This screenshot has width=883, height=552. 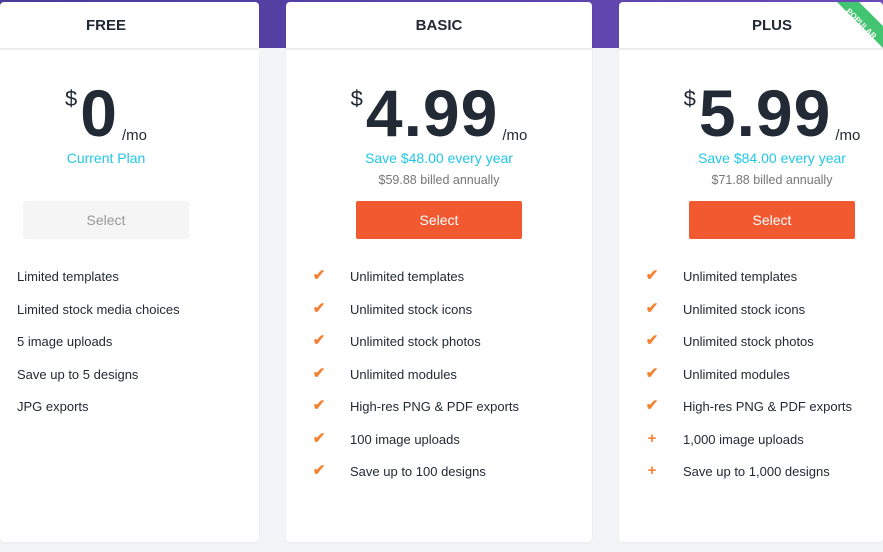 What do you see at coordinates (439, 26) in the screenshot?
I see `plan-name: BASIC` at bounding box center [439, 26].